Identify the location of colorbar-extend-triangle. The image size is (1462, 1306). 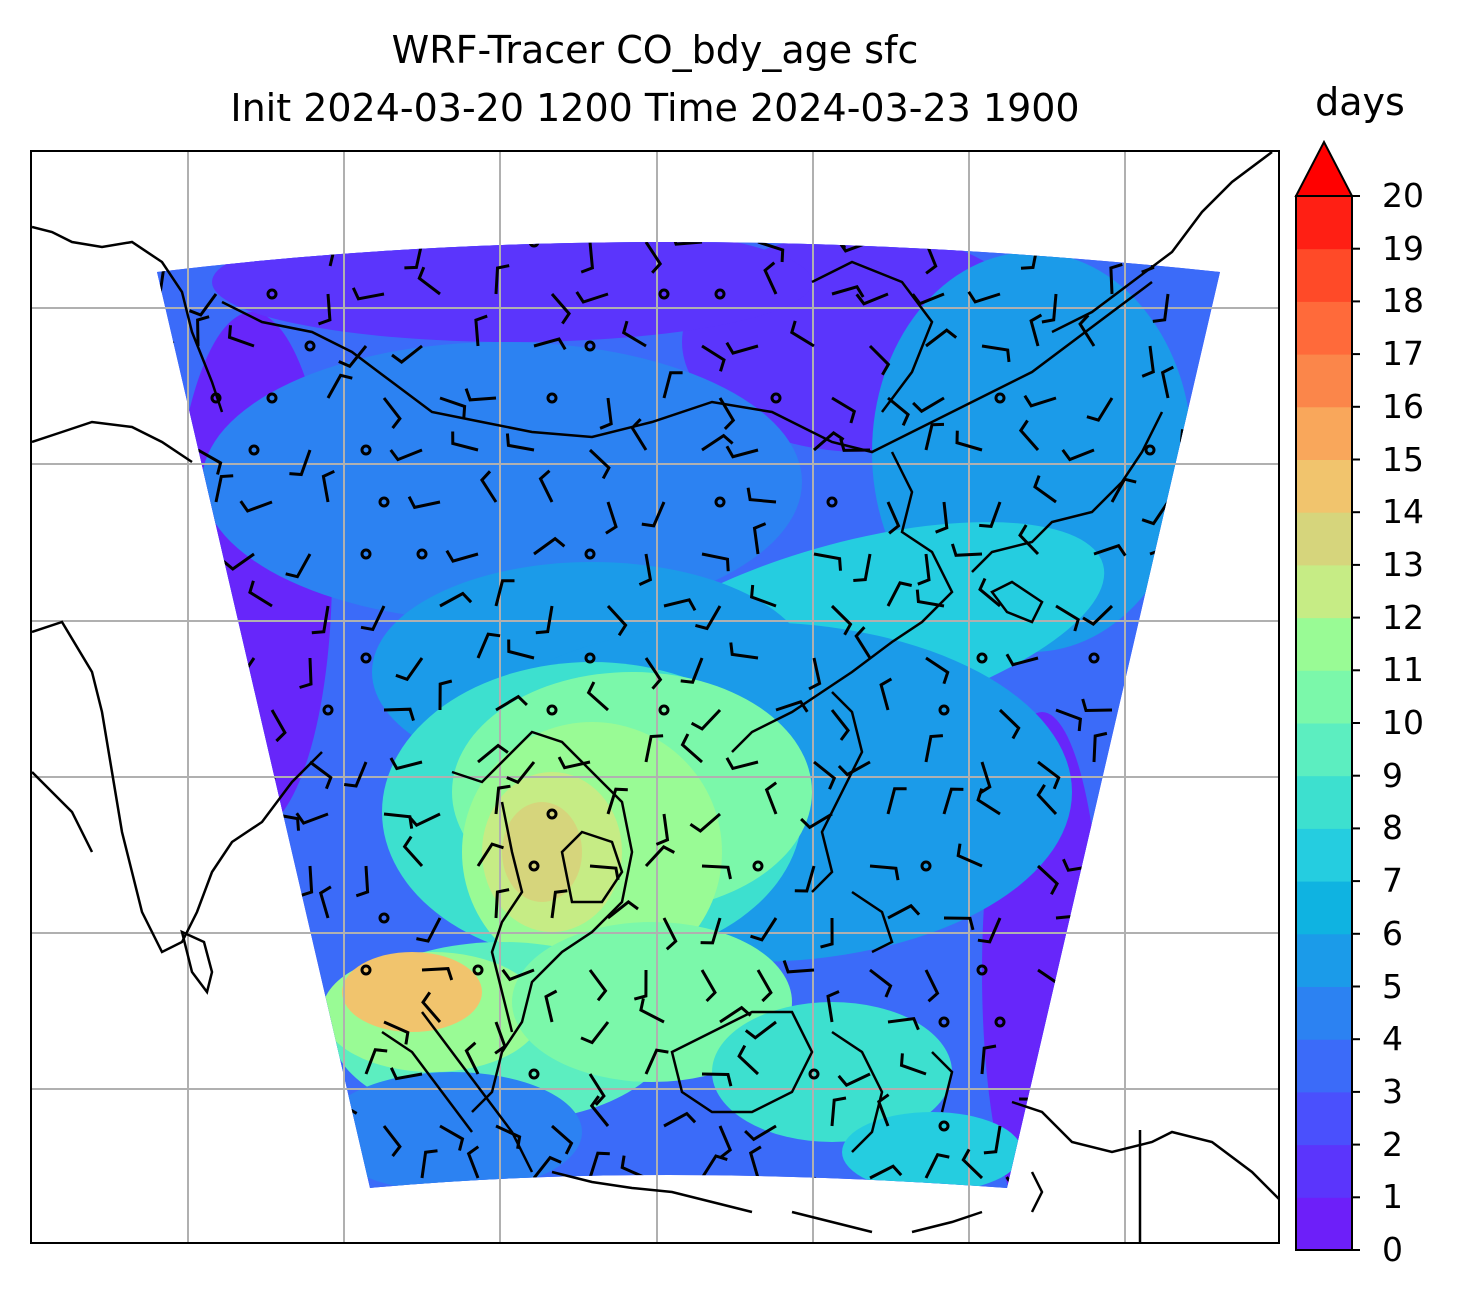
(1324, 168).